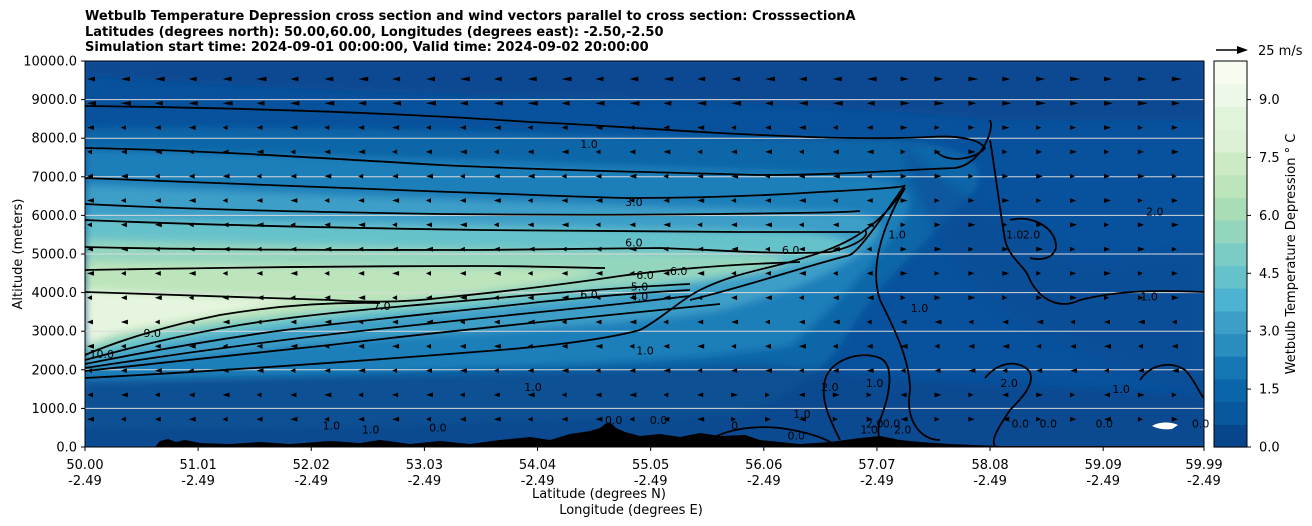 This screenshot has width=1312, height=526. Describe the element at coordinates (1269, 274) in the screenshot. I see `colorbar-tick-label: 4.5` at that location.